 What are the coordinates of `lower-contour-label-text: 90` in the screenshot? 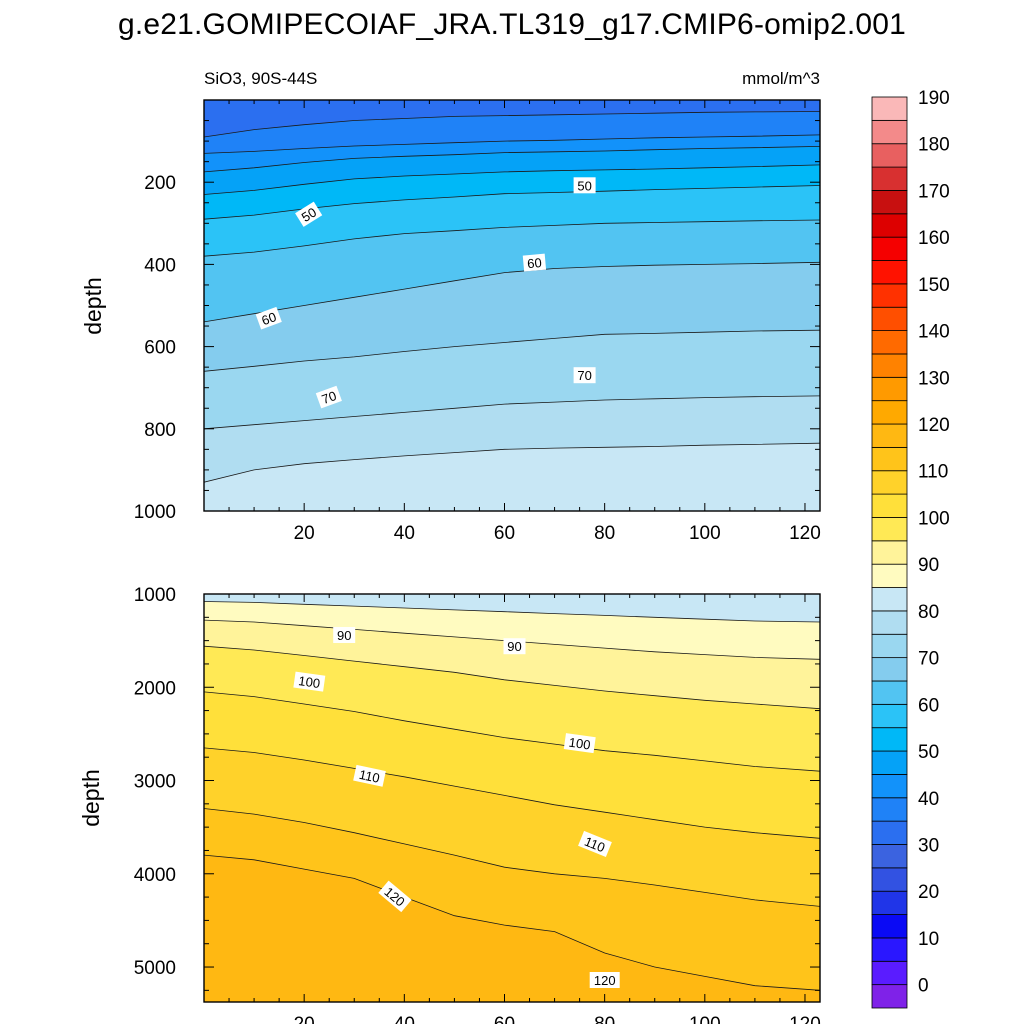 It's located at (514, 646).